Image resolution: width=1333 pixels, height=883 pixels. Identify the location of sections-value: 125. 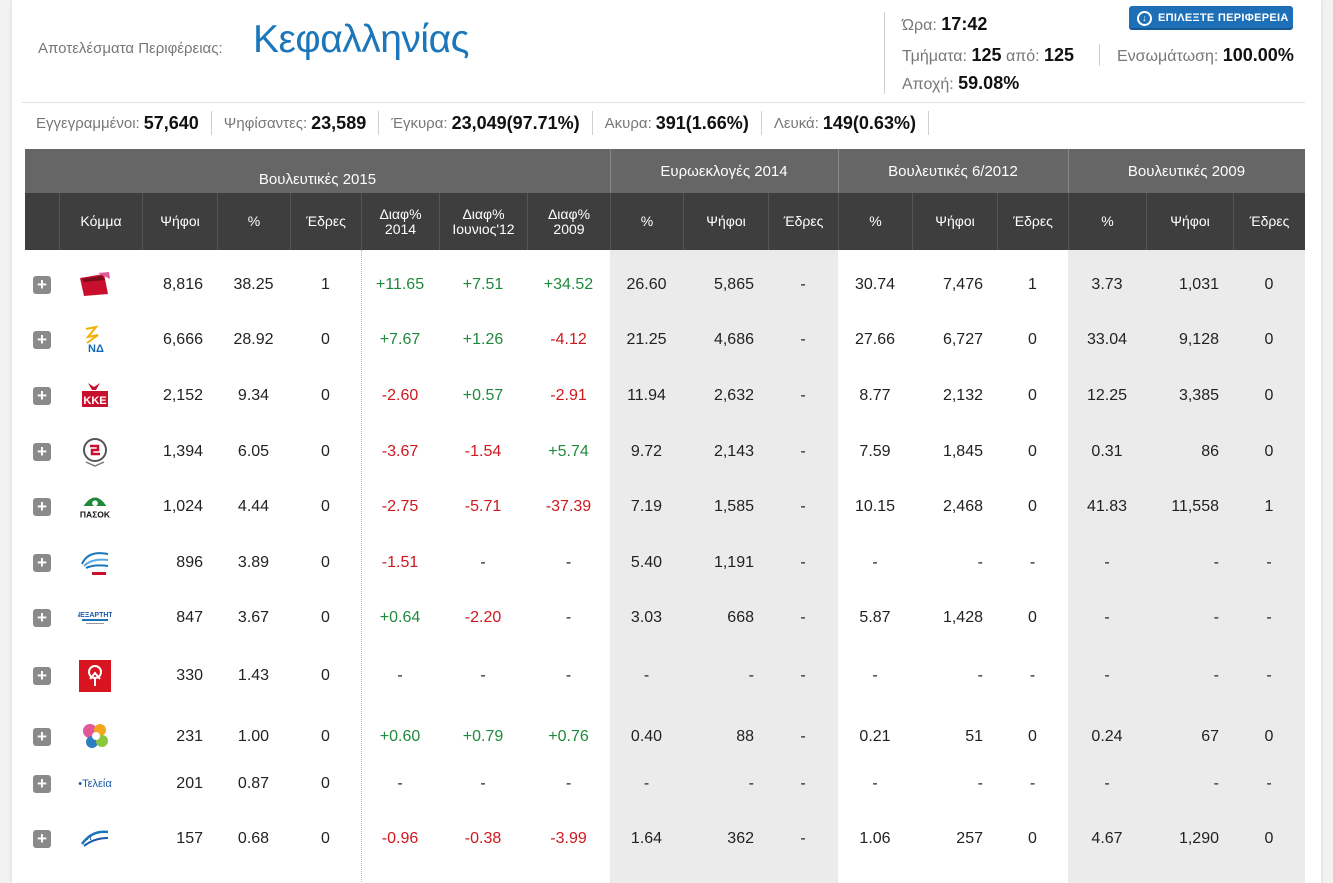
(986, 55).